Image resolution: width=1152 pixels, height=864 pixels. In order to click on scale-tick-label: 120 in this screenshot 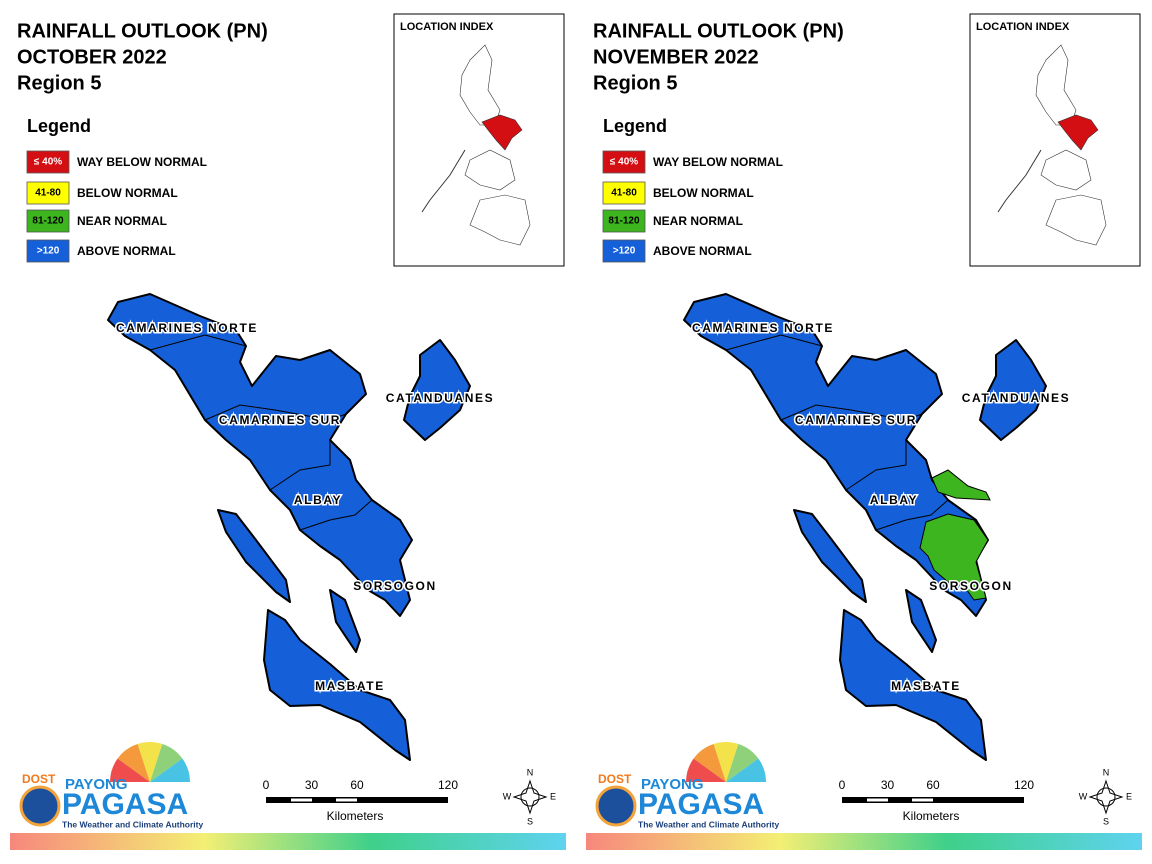, I will do `click(448, 785)`.